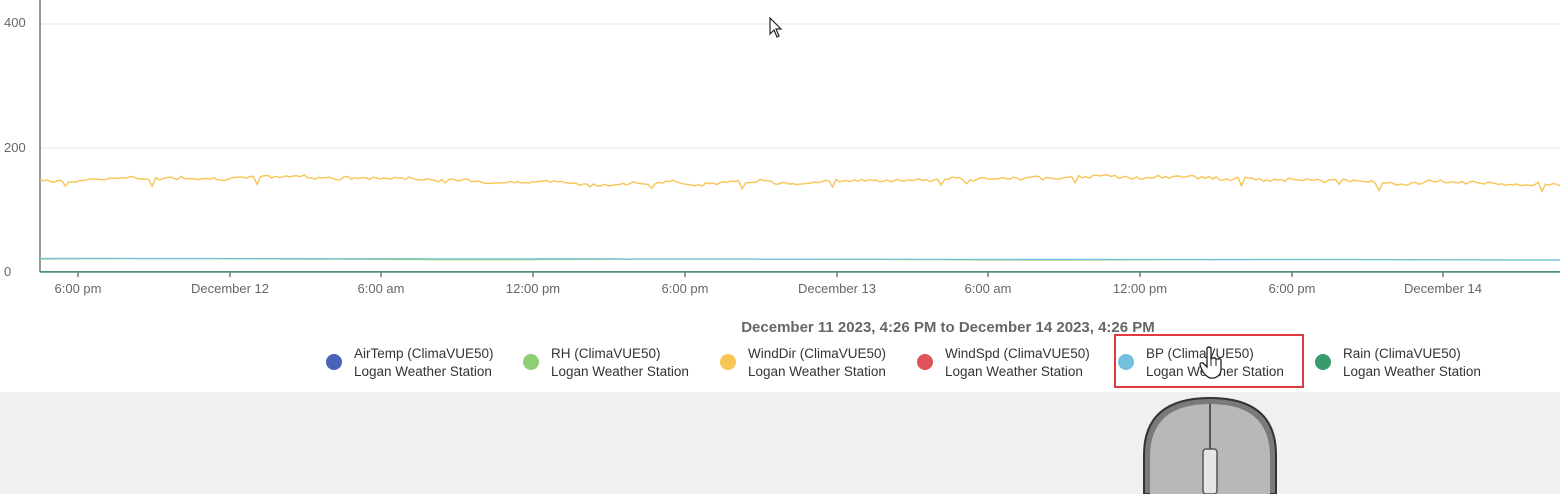 This screenshot has height=494, width=1560. Describe the element at coordinates (799, 183) in the screenshot. I see `series-line-winddir` at that location.